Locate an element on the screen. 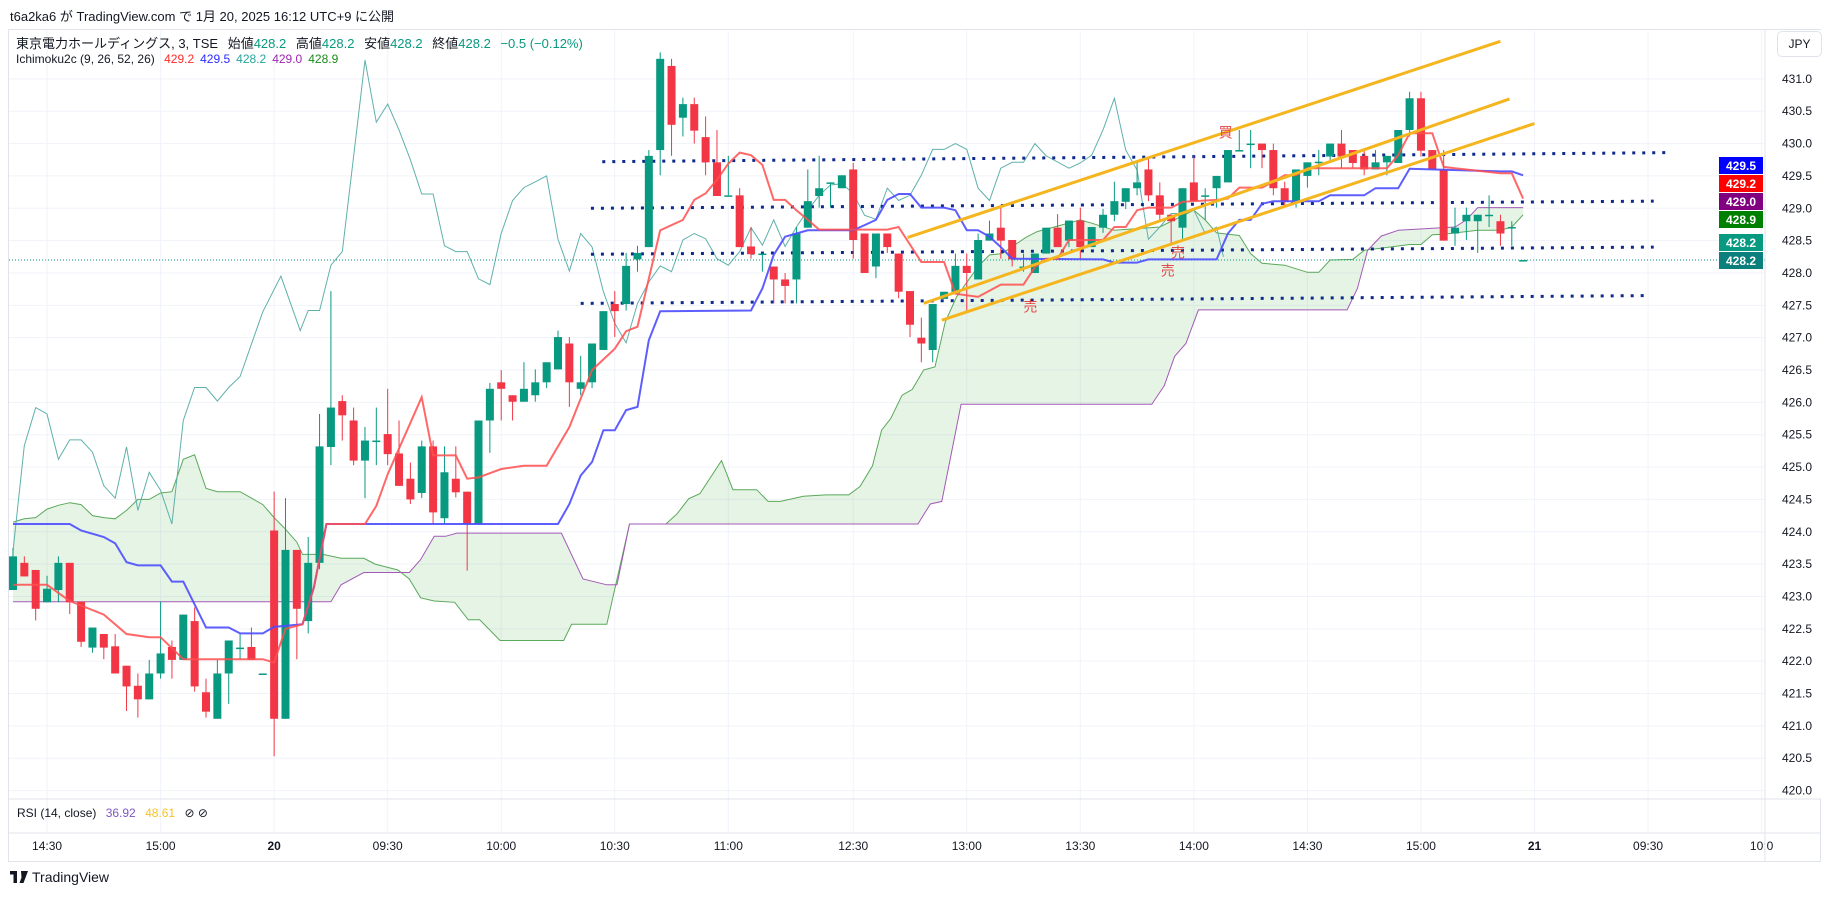 The width and height of the screenshot is (1835, 897). currency-button: JPY is located at coordinates (1799, 44).